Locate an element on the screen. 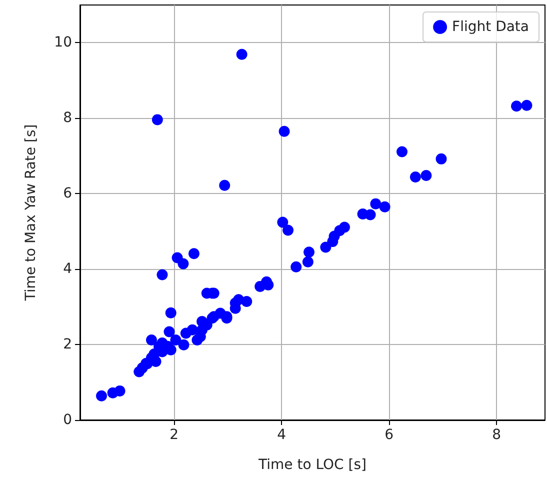 The width and height of the screenshot is (547, 482). y-tick-label: 0 is located at coordinates (67, 420).